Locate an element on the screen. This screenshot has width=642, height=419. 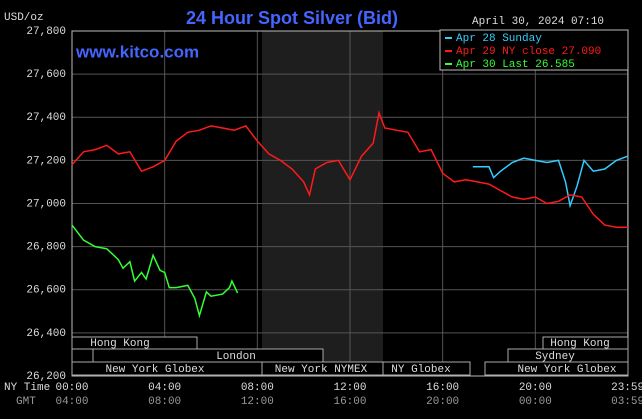
session-label: Sydney is located at coordinates (555, 357).